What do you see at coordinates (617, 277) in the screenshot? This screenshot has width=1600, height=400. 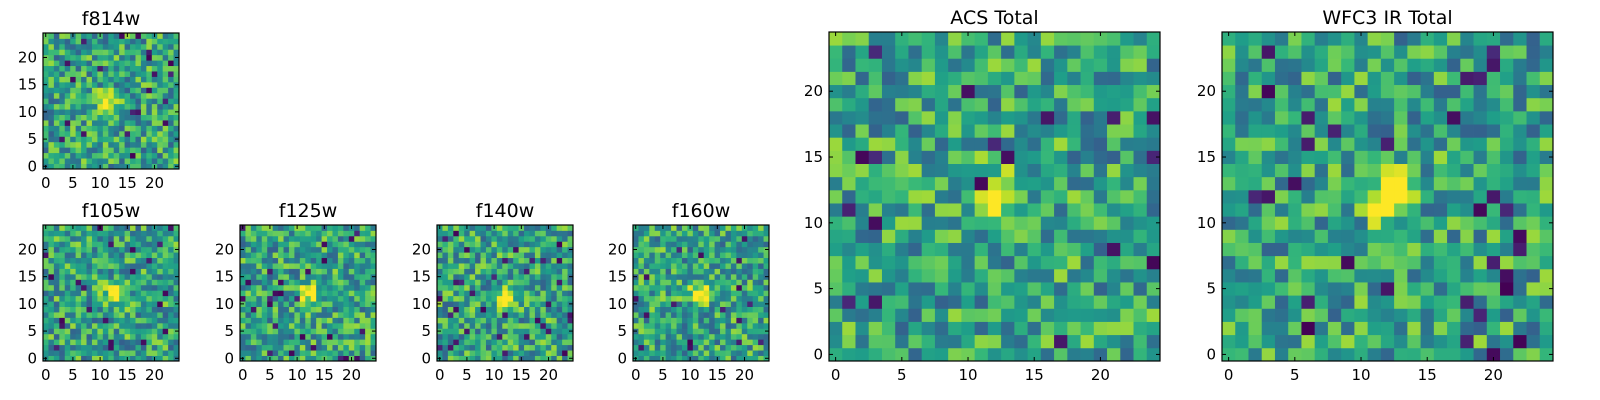 I see `y-tick-label: 15` at bounding box center [617, 277].